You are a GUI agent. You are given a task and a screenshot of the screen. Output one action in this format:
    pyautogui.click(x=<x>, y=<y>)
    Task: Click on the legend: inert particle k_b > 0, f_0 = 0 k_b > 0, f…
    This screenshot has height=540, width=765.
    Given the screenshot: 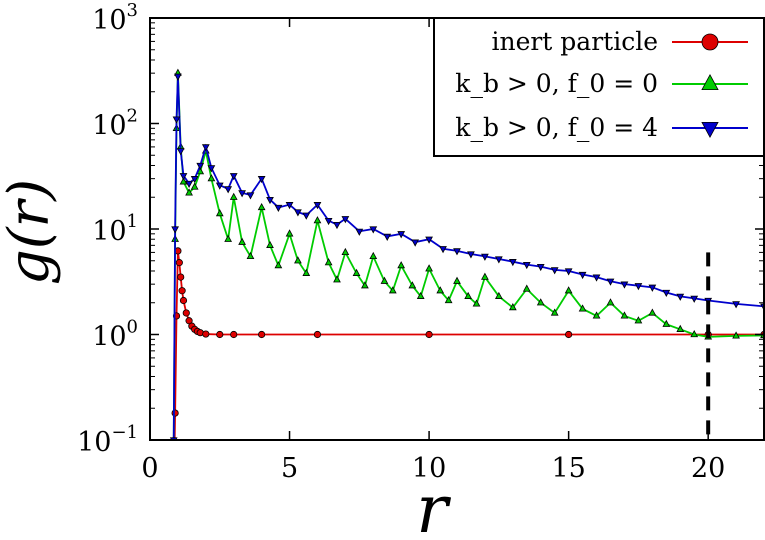 What is the action you would take?
    pyautogui.click(x=599, y=87)
    